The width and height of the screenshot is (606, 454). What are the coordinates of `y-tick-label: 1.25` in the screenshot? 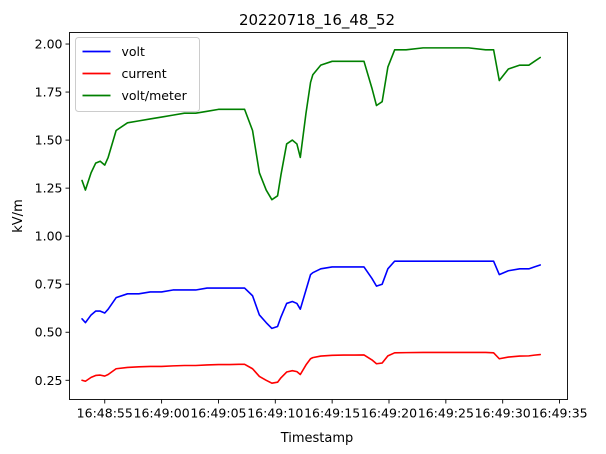 It's located at (49, 188).